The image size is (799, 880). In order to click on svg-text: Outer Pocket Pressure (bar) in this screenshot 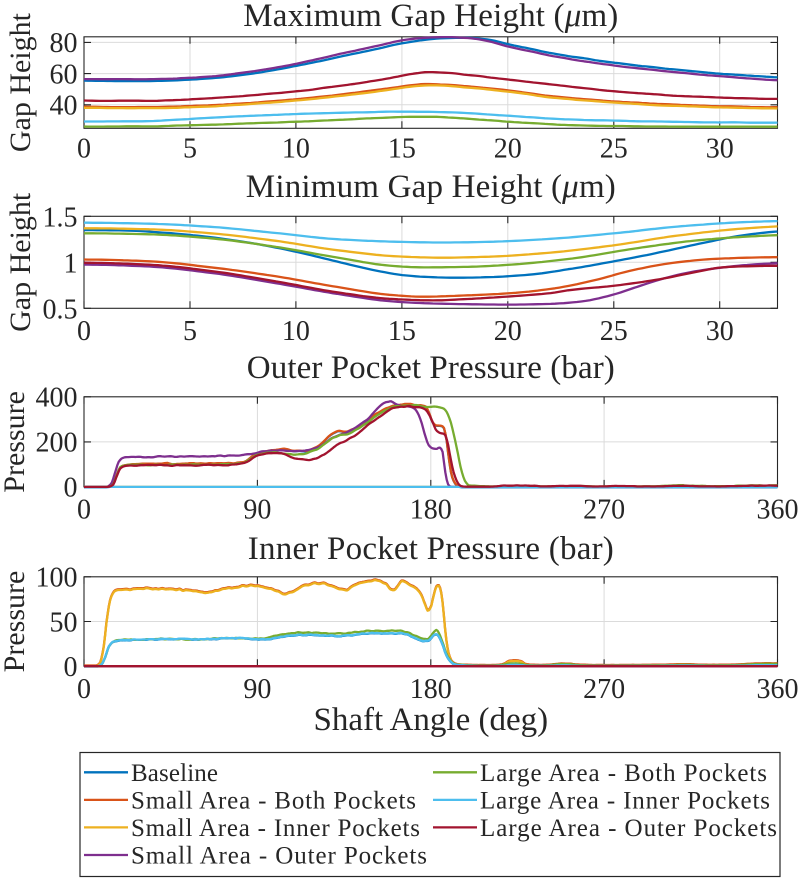, I will do `click(431, 368)`.